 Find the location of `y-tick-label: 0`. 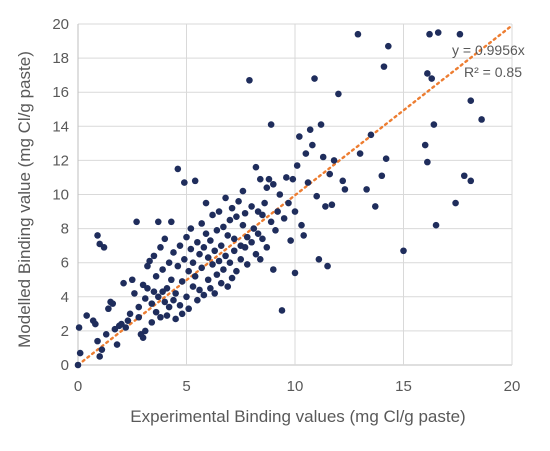

y-tick-label: 0 is located at coordinates (65, 365).